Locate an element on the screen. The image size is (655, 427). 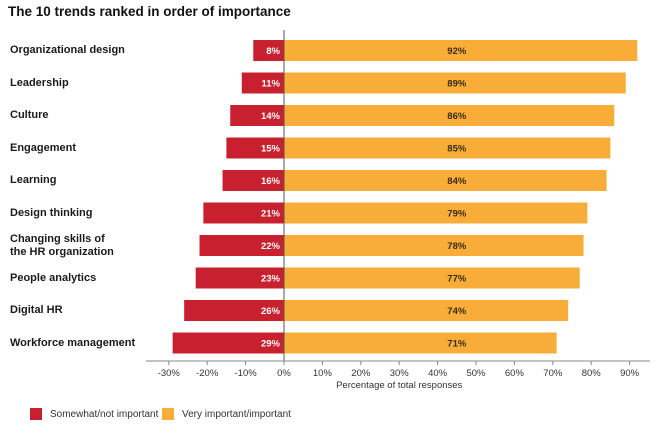
bar-positive-label: 85% is located at coordinates (457, 149).